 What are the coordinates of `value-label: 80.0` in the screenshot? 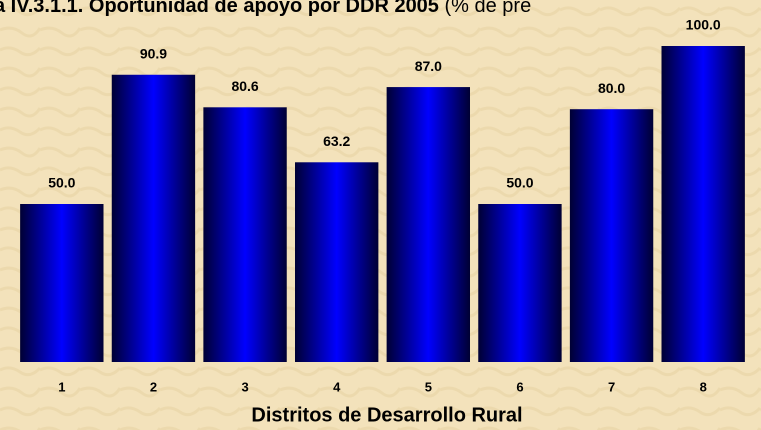 It's located at (611, 88).